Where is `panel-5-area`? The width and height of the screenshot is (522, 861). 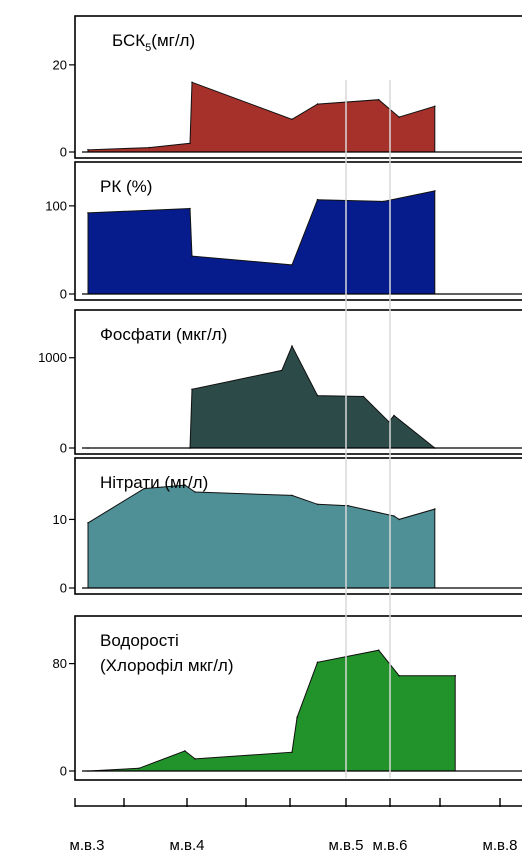
panel-5-area is located at coordinates (271, 710).